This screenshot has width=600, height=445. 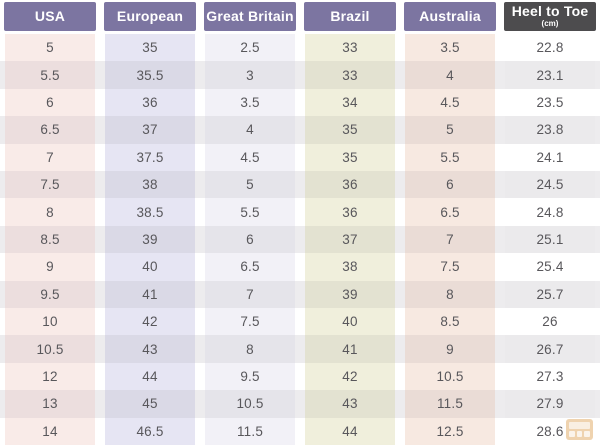 What do you see at coordinates (300, 294) in the screenshot?
I see `table-row: 9.5 41 7 39 8 25.7` at bounding box center [300, 294].